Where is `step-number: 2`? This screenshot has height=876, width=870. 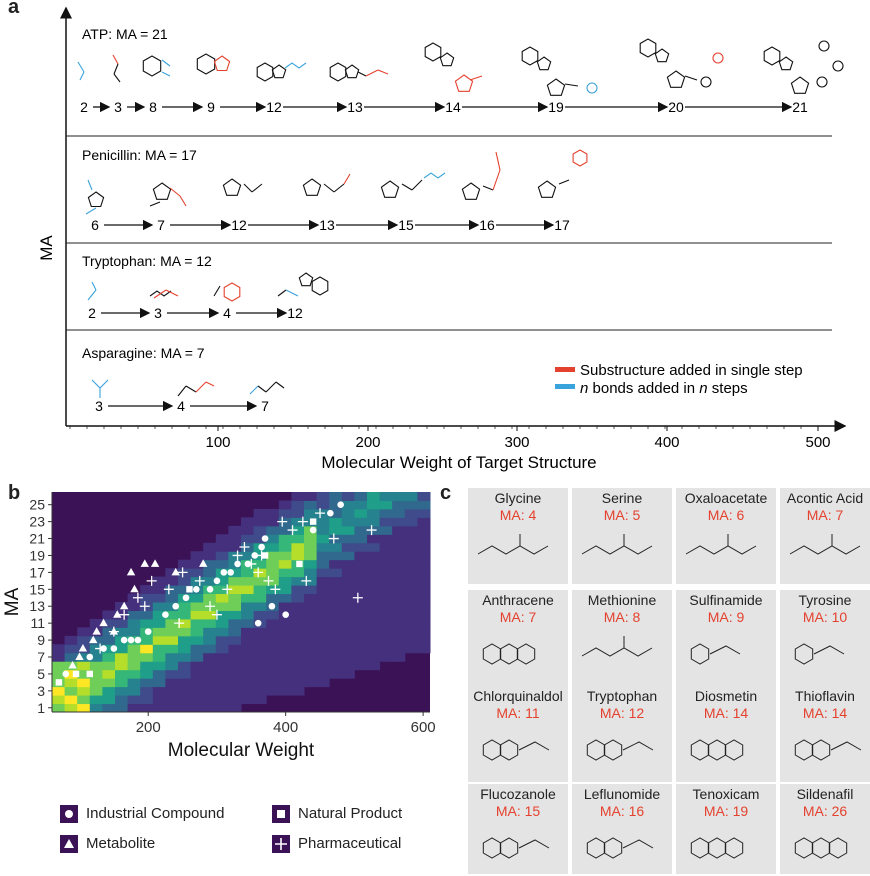 step-number: 2 is located at coordinates (84, 107).